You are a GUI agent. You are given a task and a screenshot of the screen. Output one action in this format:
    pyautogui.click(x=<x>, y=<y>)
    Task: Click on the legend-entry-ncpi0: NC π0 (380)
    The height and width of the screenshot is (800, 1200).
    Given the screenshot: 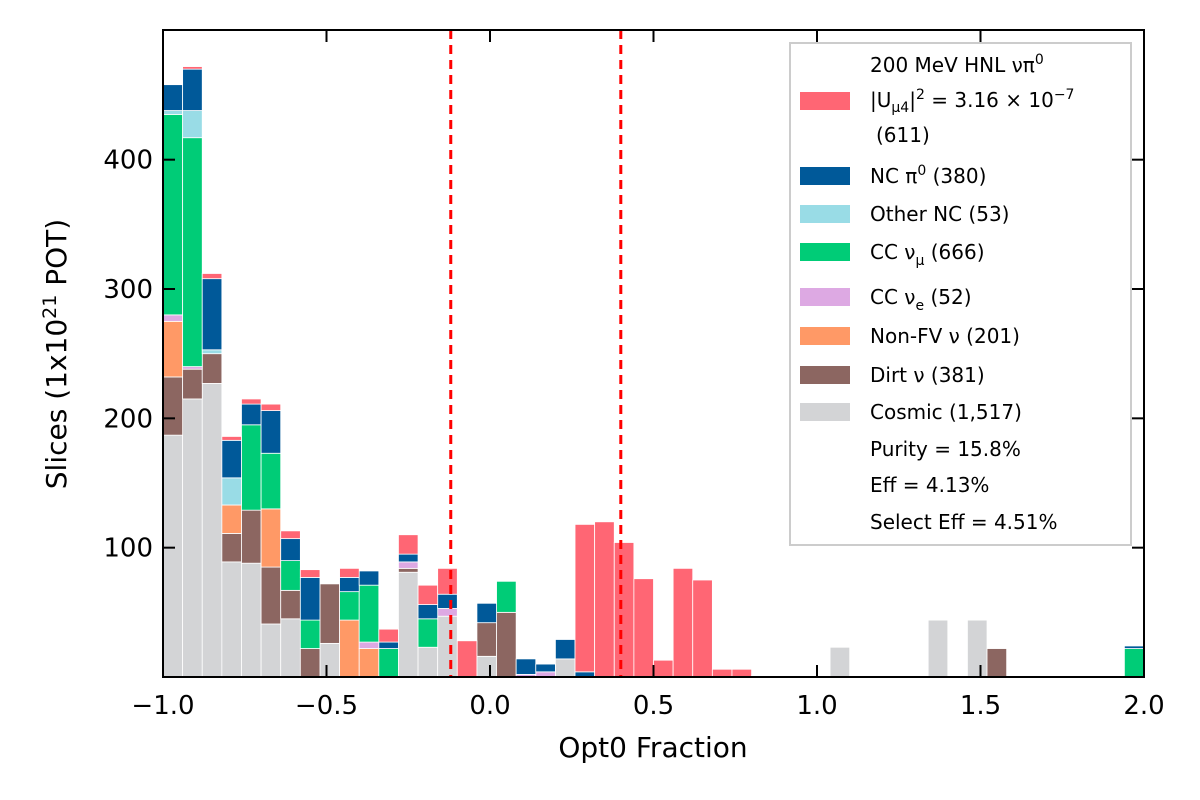 What is the action you would take?
    pyautogui.click(x=893, y=175)
    